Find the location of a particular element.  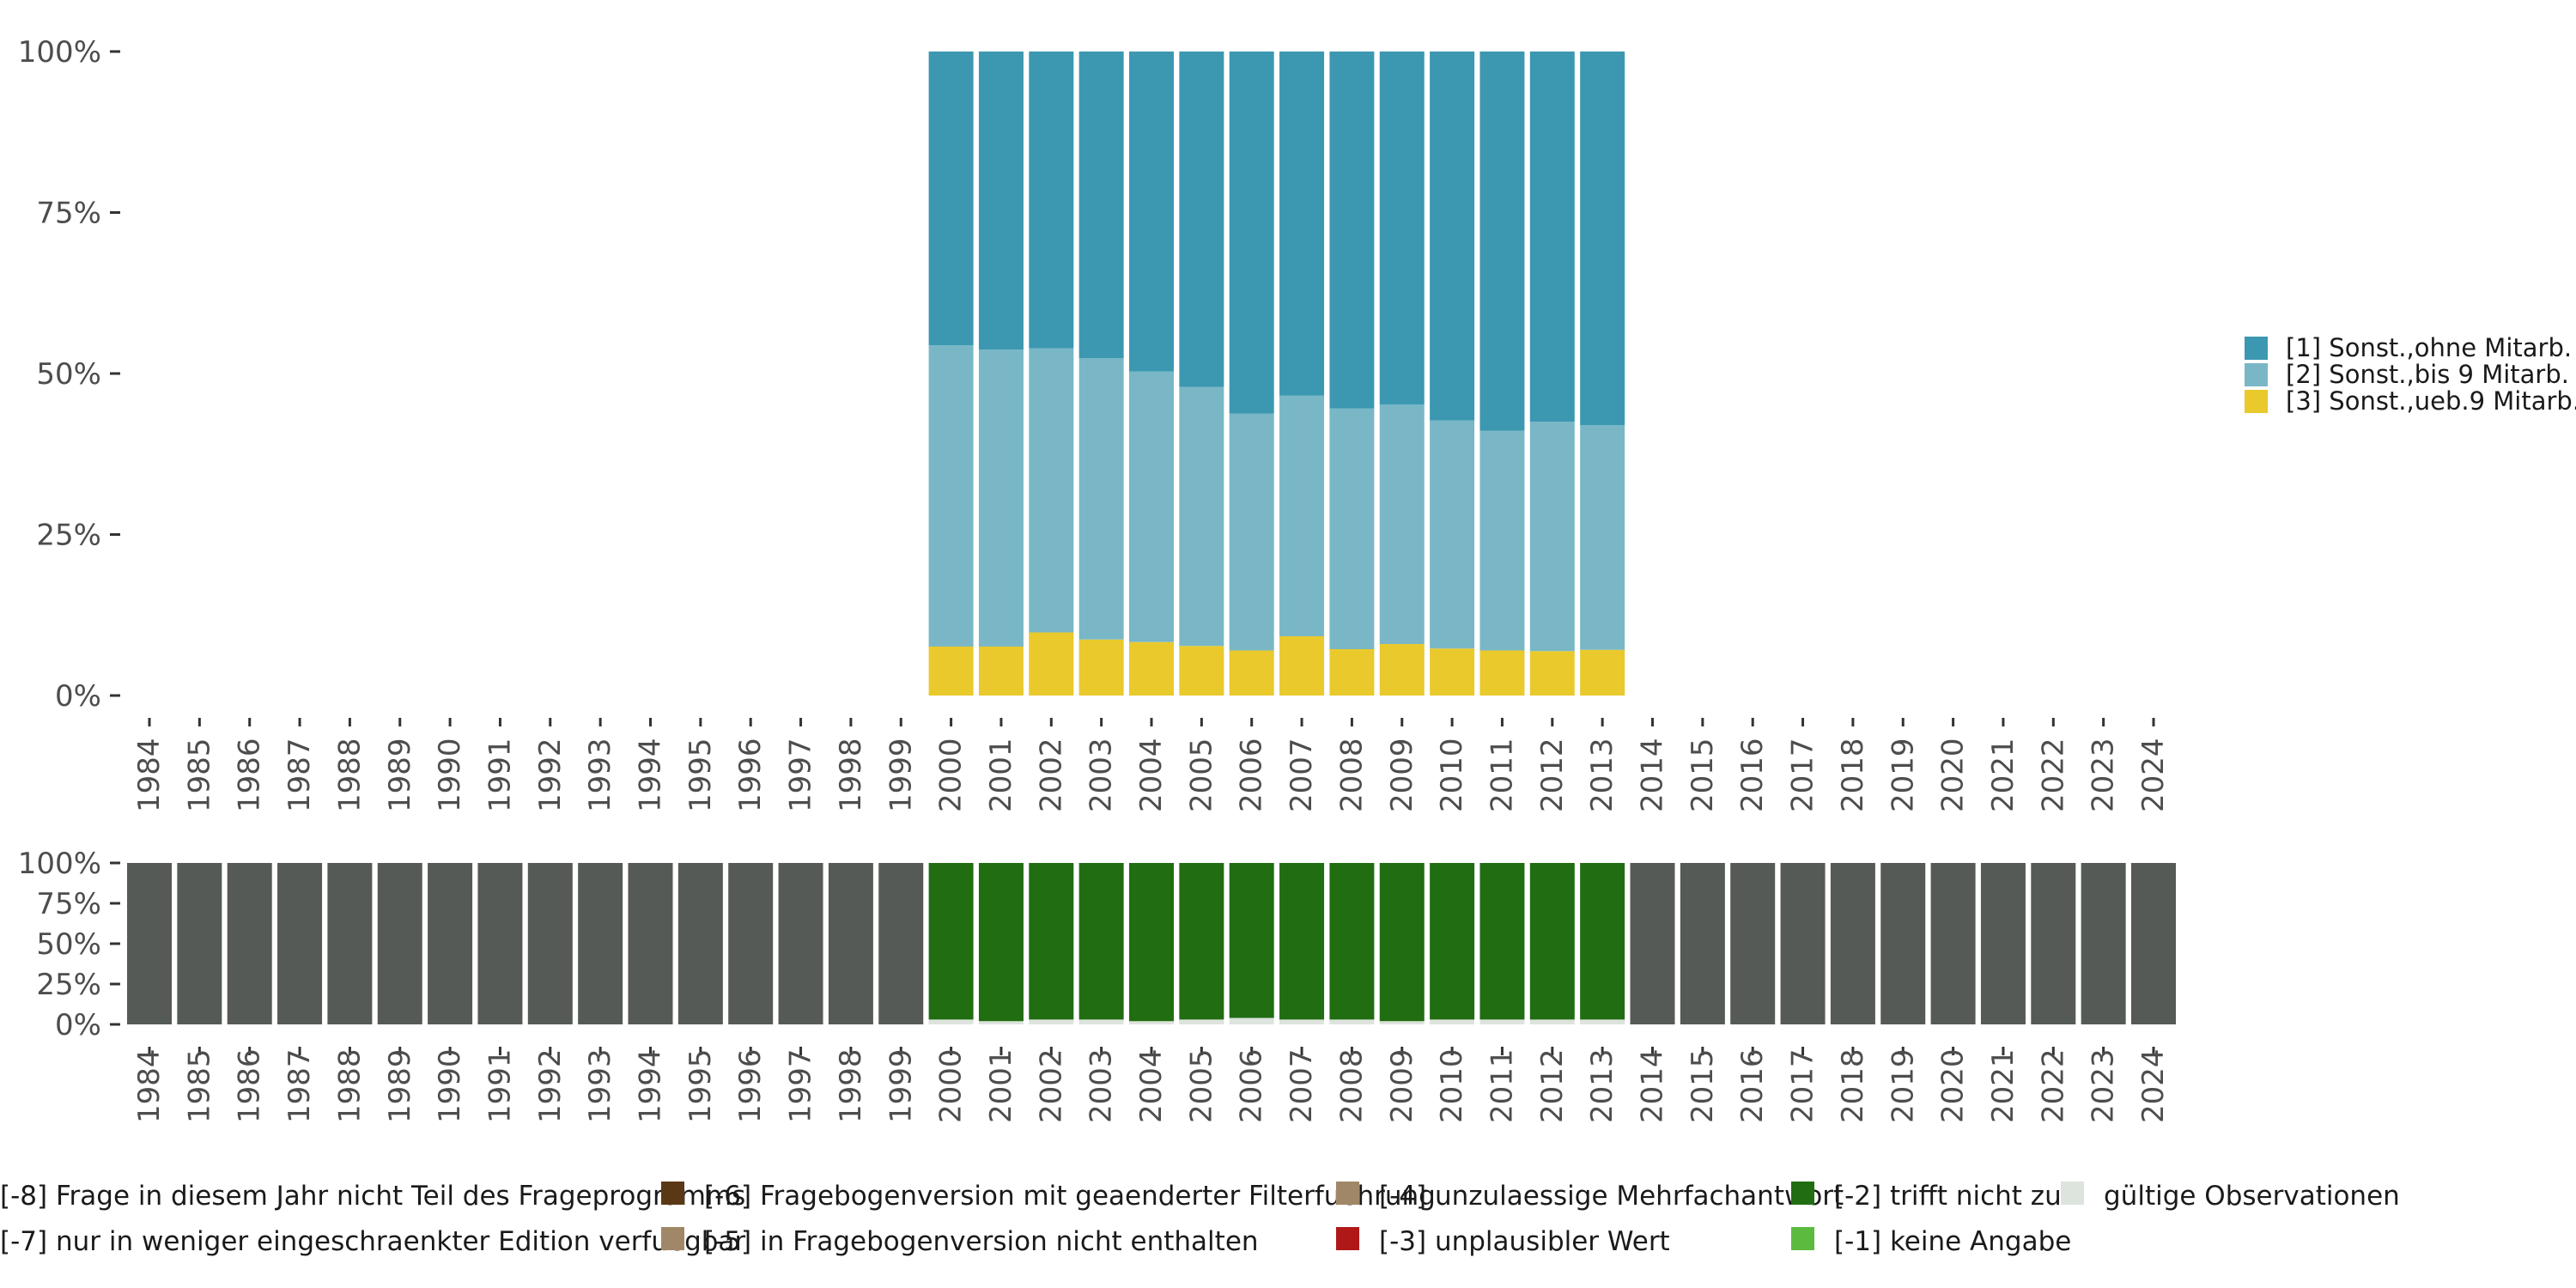

bottom-bar-2013-valid is located at coordinates (1602, 1021).